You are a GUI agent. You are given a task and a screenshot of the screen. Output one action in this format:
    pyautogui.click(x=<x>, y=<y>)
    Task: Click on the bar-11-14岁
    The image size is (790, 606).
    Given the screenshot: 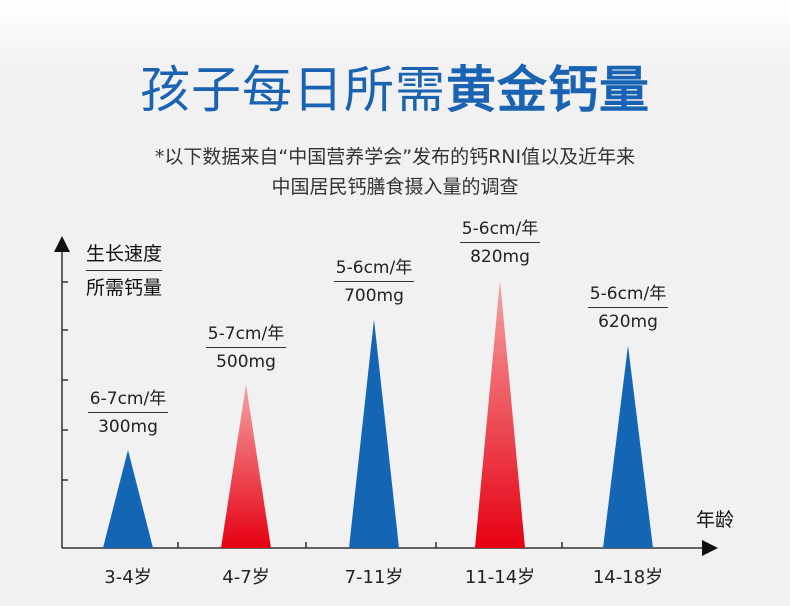 What is the action you would take?
    pyautogui.click(x=500, y=414)
    